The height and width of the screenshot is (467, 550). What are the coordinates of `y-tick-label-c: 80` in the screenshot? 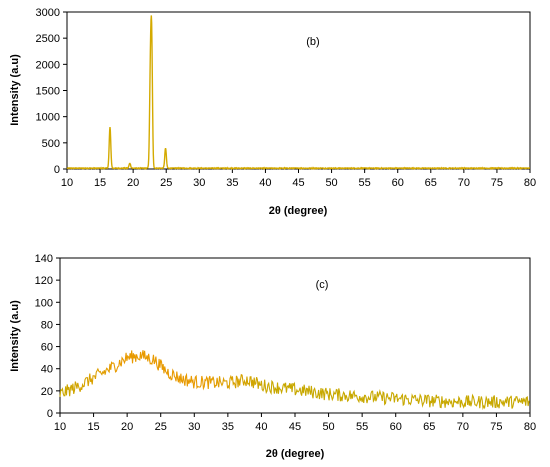 It's located at (47, 325).